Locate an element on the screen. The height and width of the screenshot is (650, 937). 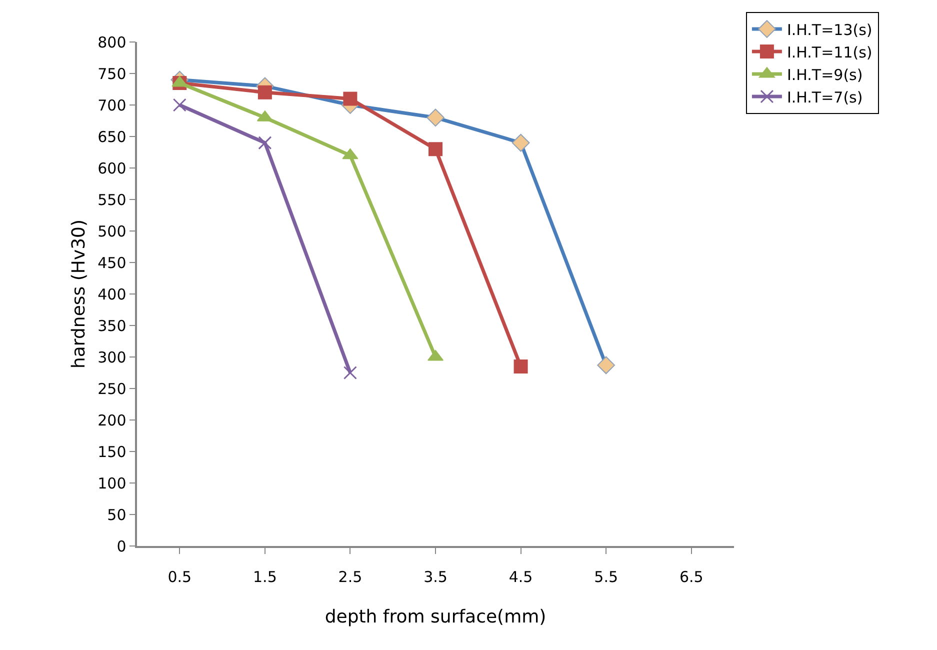
legend-label: I.H.T=9(s) is located at coordinates (824, 75).